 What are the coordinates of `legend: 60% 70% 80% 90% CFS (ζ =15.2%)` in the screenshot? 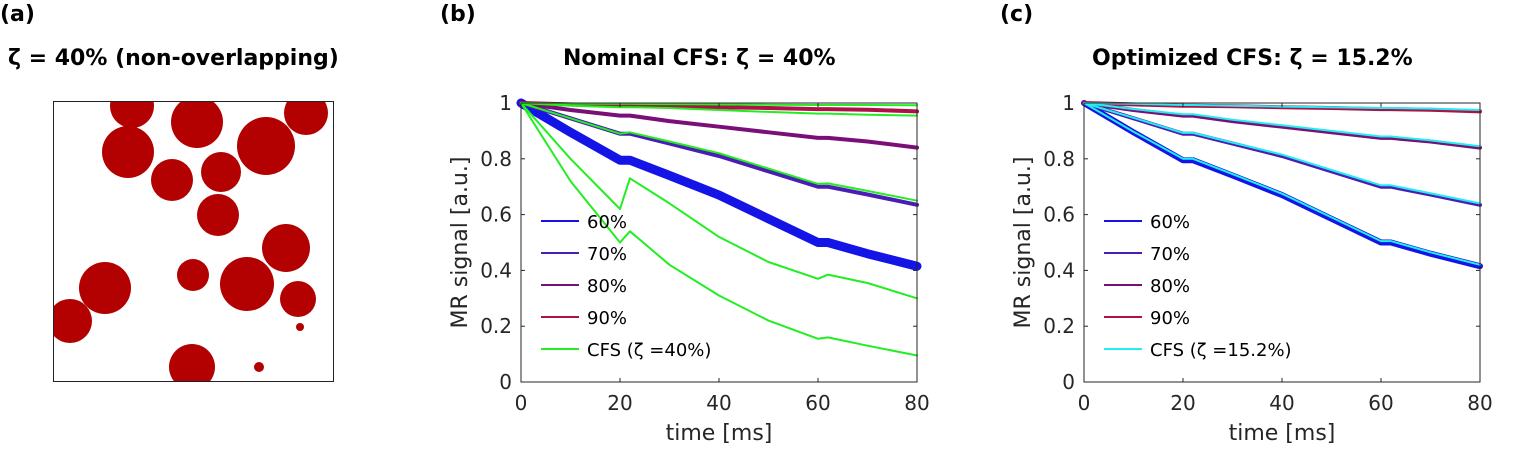 It's located at (1198, 286).